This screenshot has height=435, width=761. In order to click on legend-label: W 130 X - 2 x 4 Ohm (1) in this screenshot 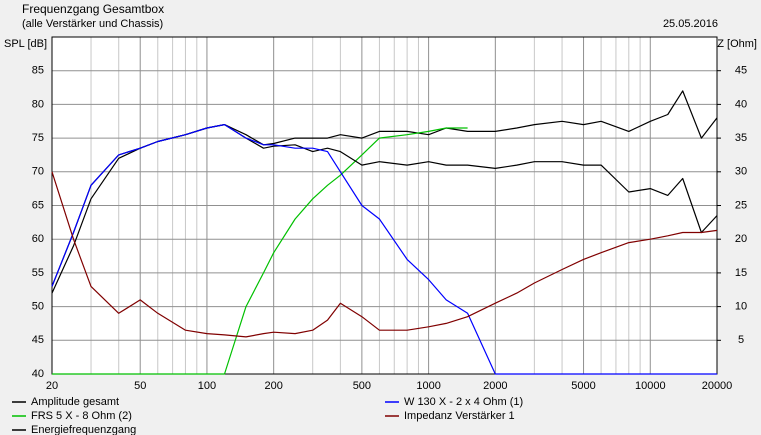, I will do `click(463, 402)`.